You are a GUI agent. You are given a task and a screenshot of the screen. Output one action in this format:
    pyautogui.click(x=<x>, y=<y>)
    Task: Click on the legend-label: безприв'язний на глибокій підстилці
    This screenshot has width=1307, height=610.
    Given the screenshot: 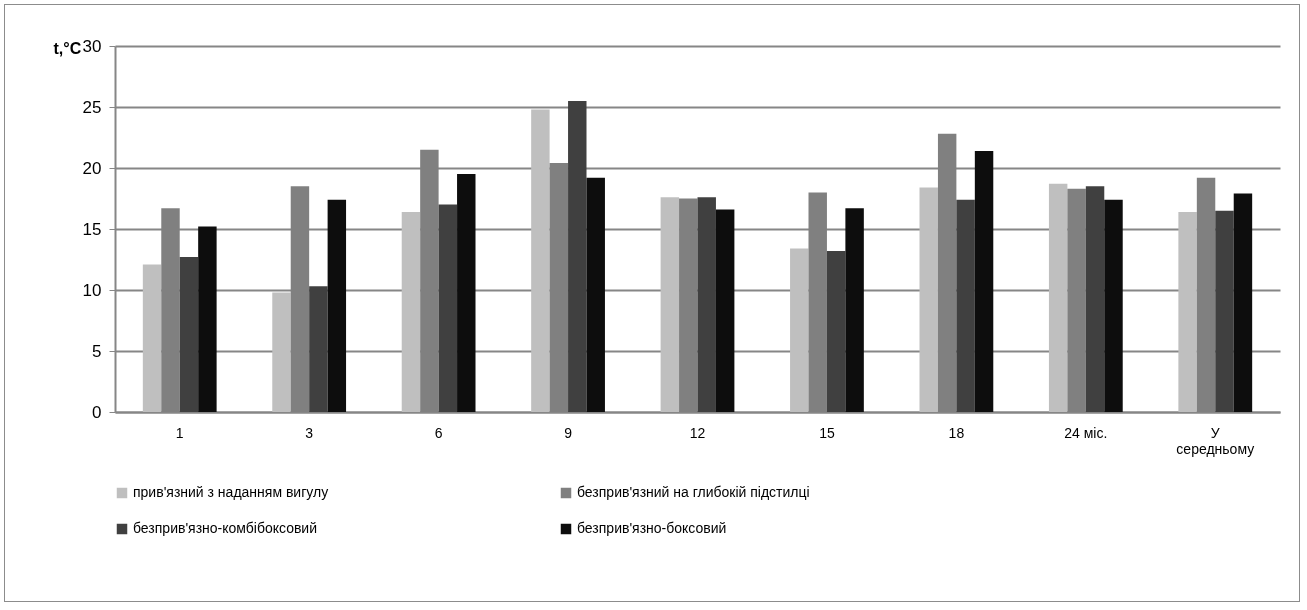 What is the action you would take?
    pyautogui.click(x=693, y=492)
    